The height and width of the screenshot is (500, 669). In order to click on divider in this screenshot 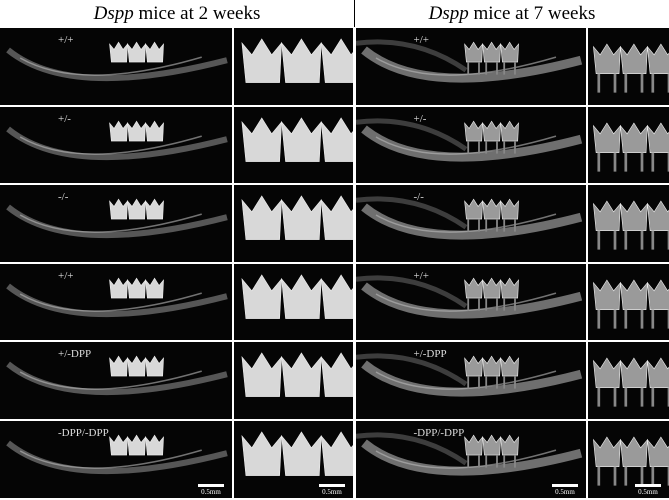, I will do `click(354, 13)`.